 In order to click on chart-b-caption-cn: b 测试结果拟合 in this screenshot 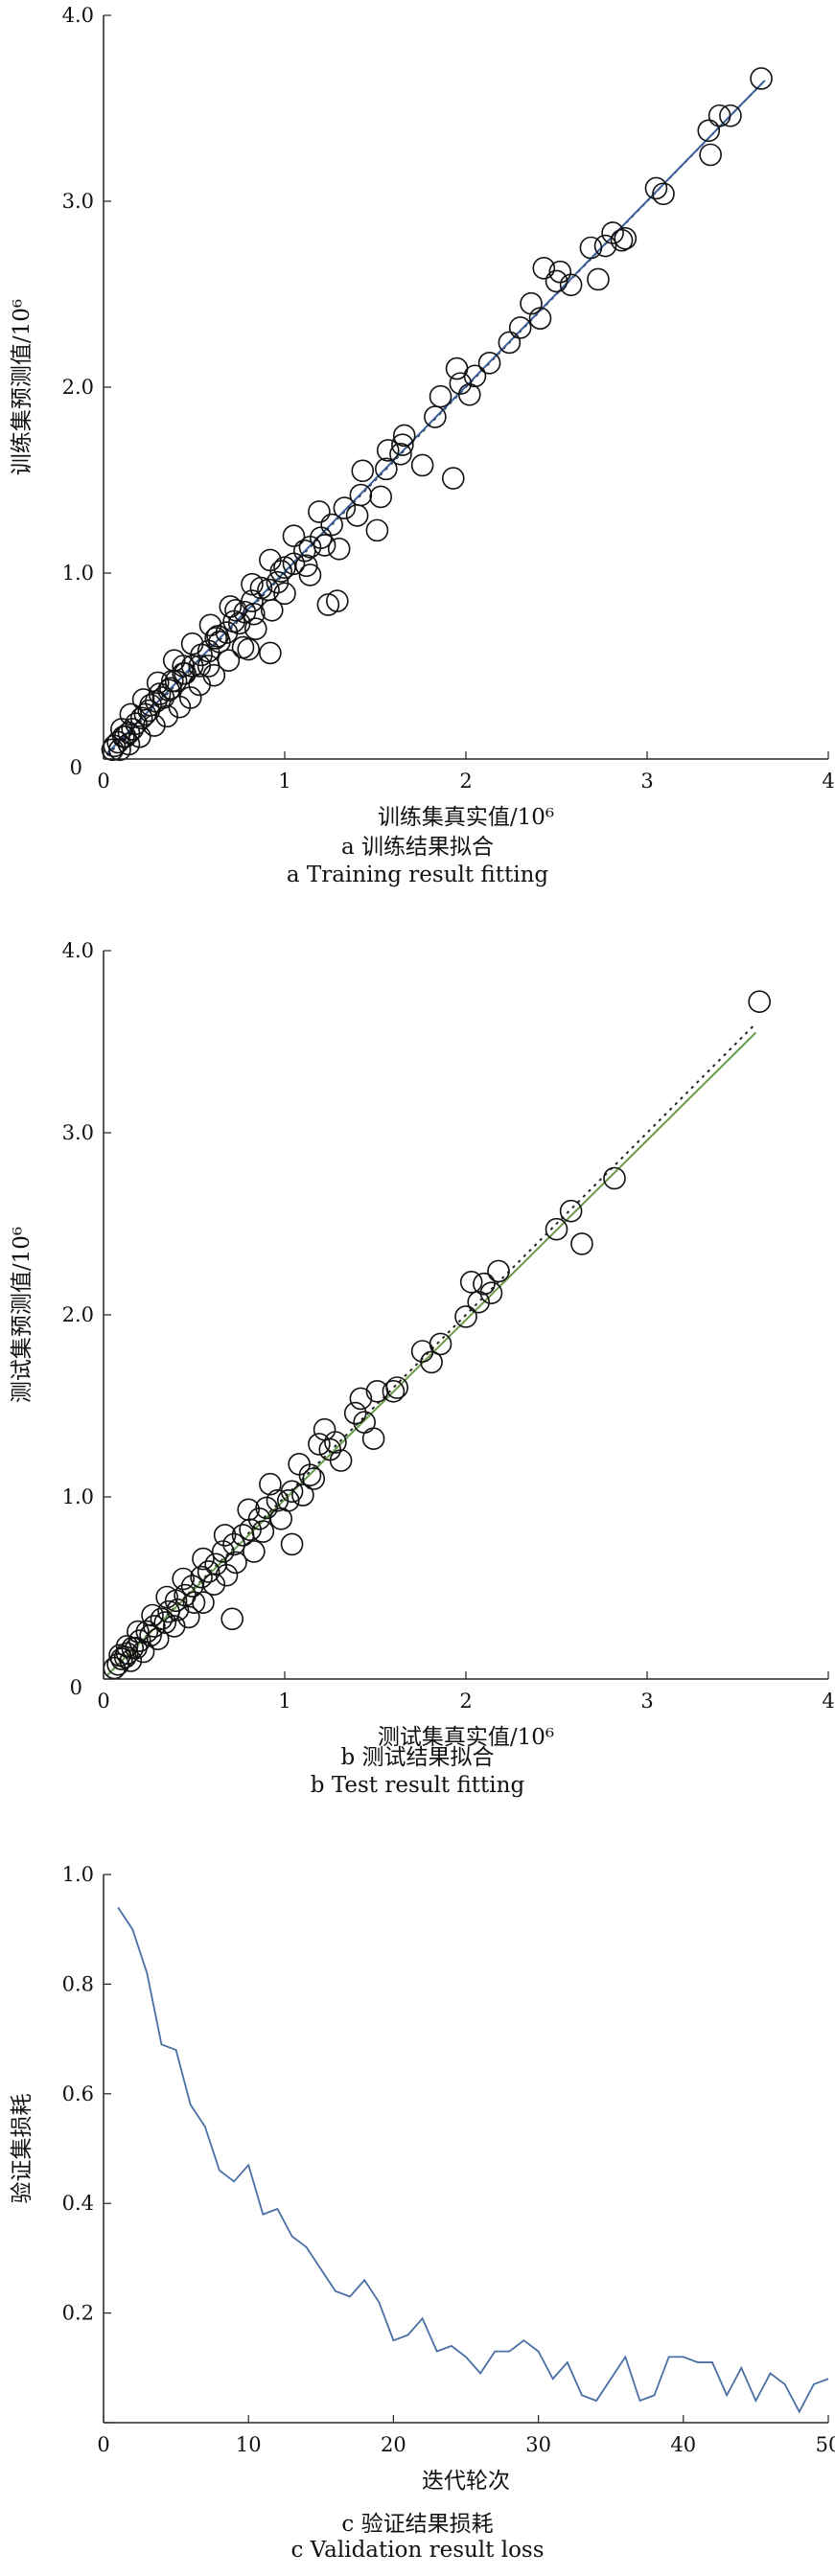, I will do `click(417, 1757)`.